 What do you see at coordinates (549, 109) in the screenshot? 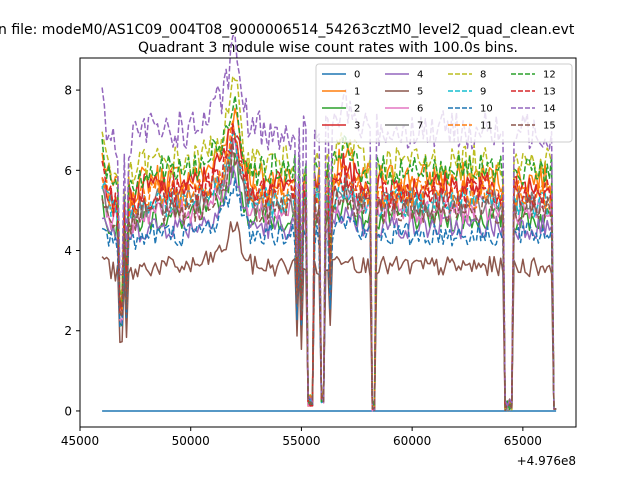
I see `legend-label-14: 14` at bounding box center [549, 109].